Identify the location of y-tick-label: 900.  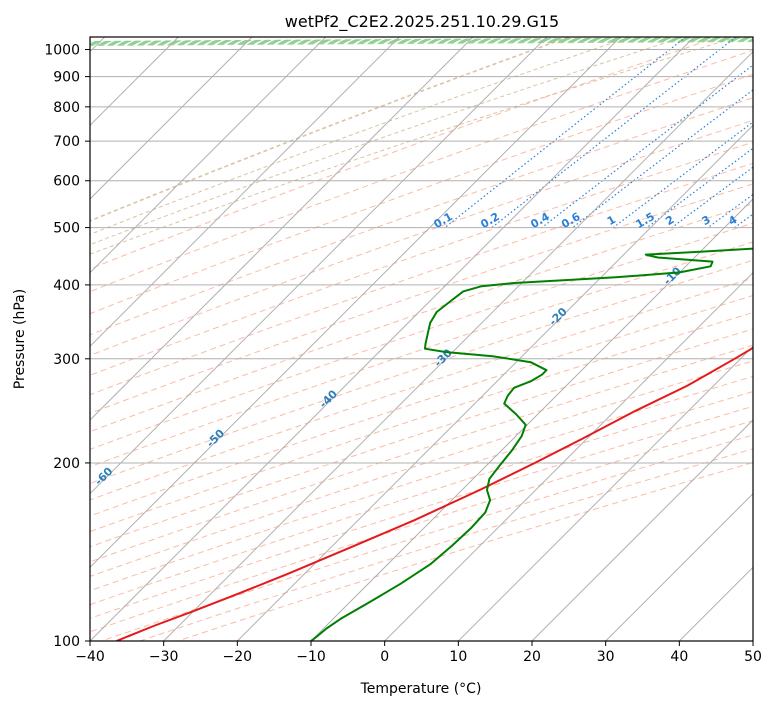
(66, 78).